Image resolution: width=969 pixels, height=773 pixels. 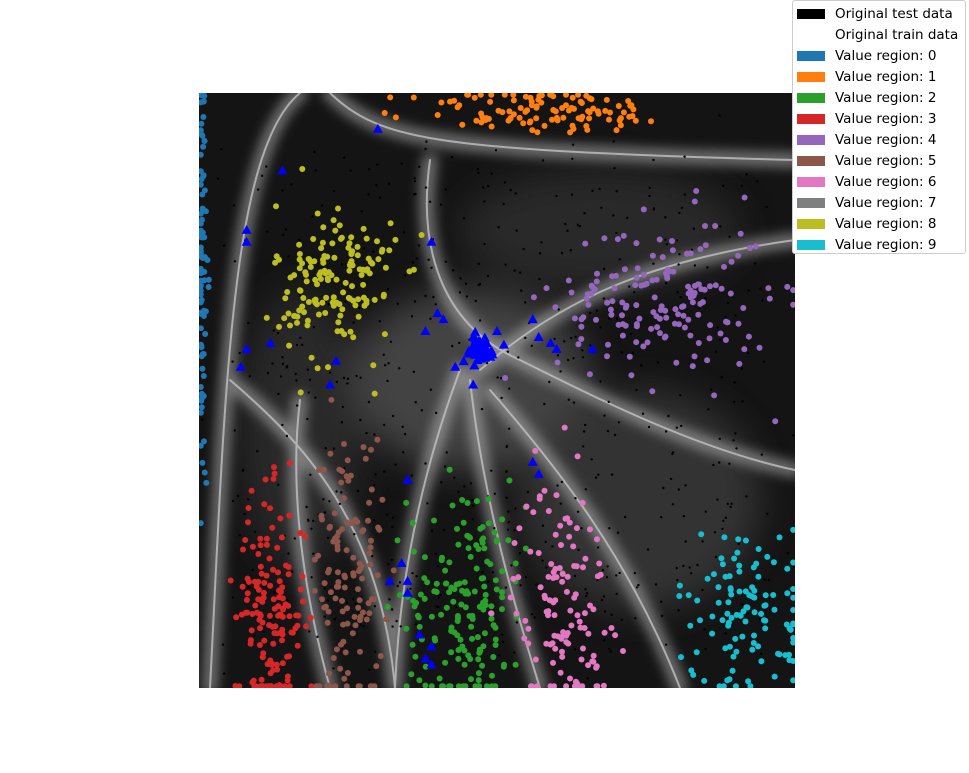 I want to click on legend-item: Value region: 6, so click(x=881, y=181).